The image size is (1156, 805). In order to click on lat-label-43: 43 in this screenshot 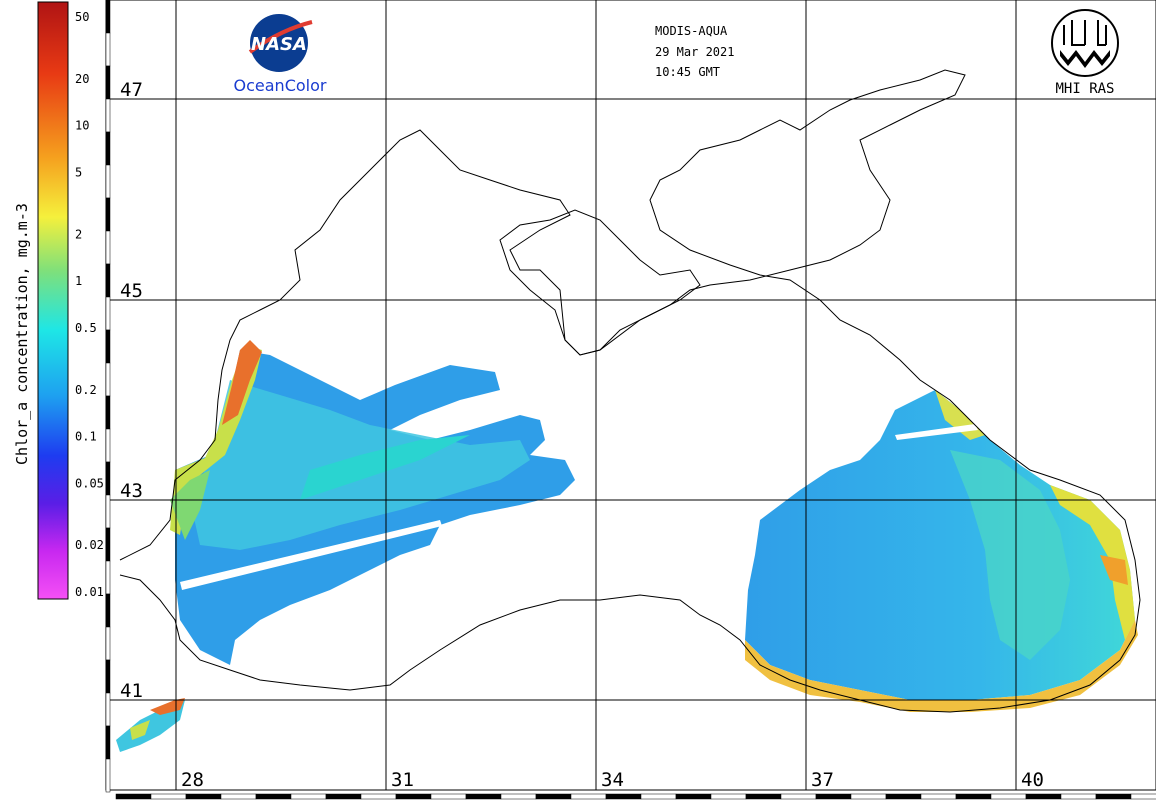, I will do `click(131, 491)`.